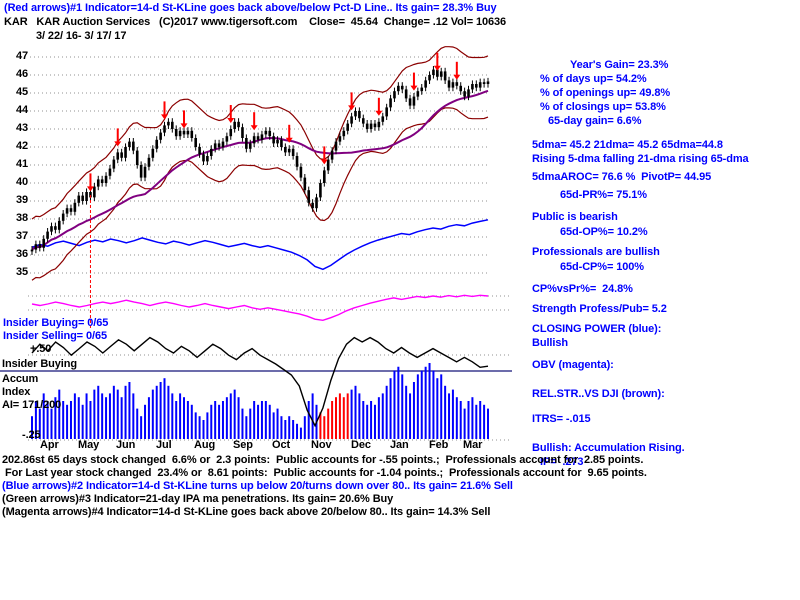  Describe the element at coordinates (561, 419) in the screenshot. I see `right-panel-stat: ITRS= -.015` at that location.